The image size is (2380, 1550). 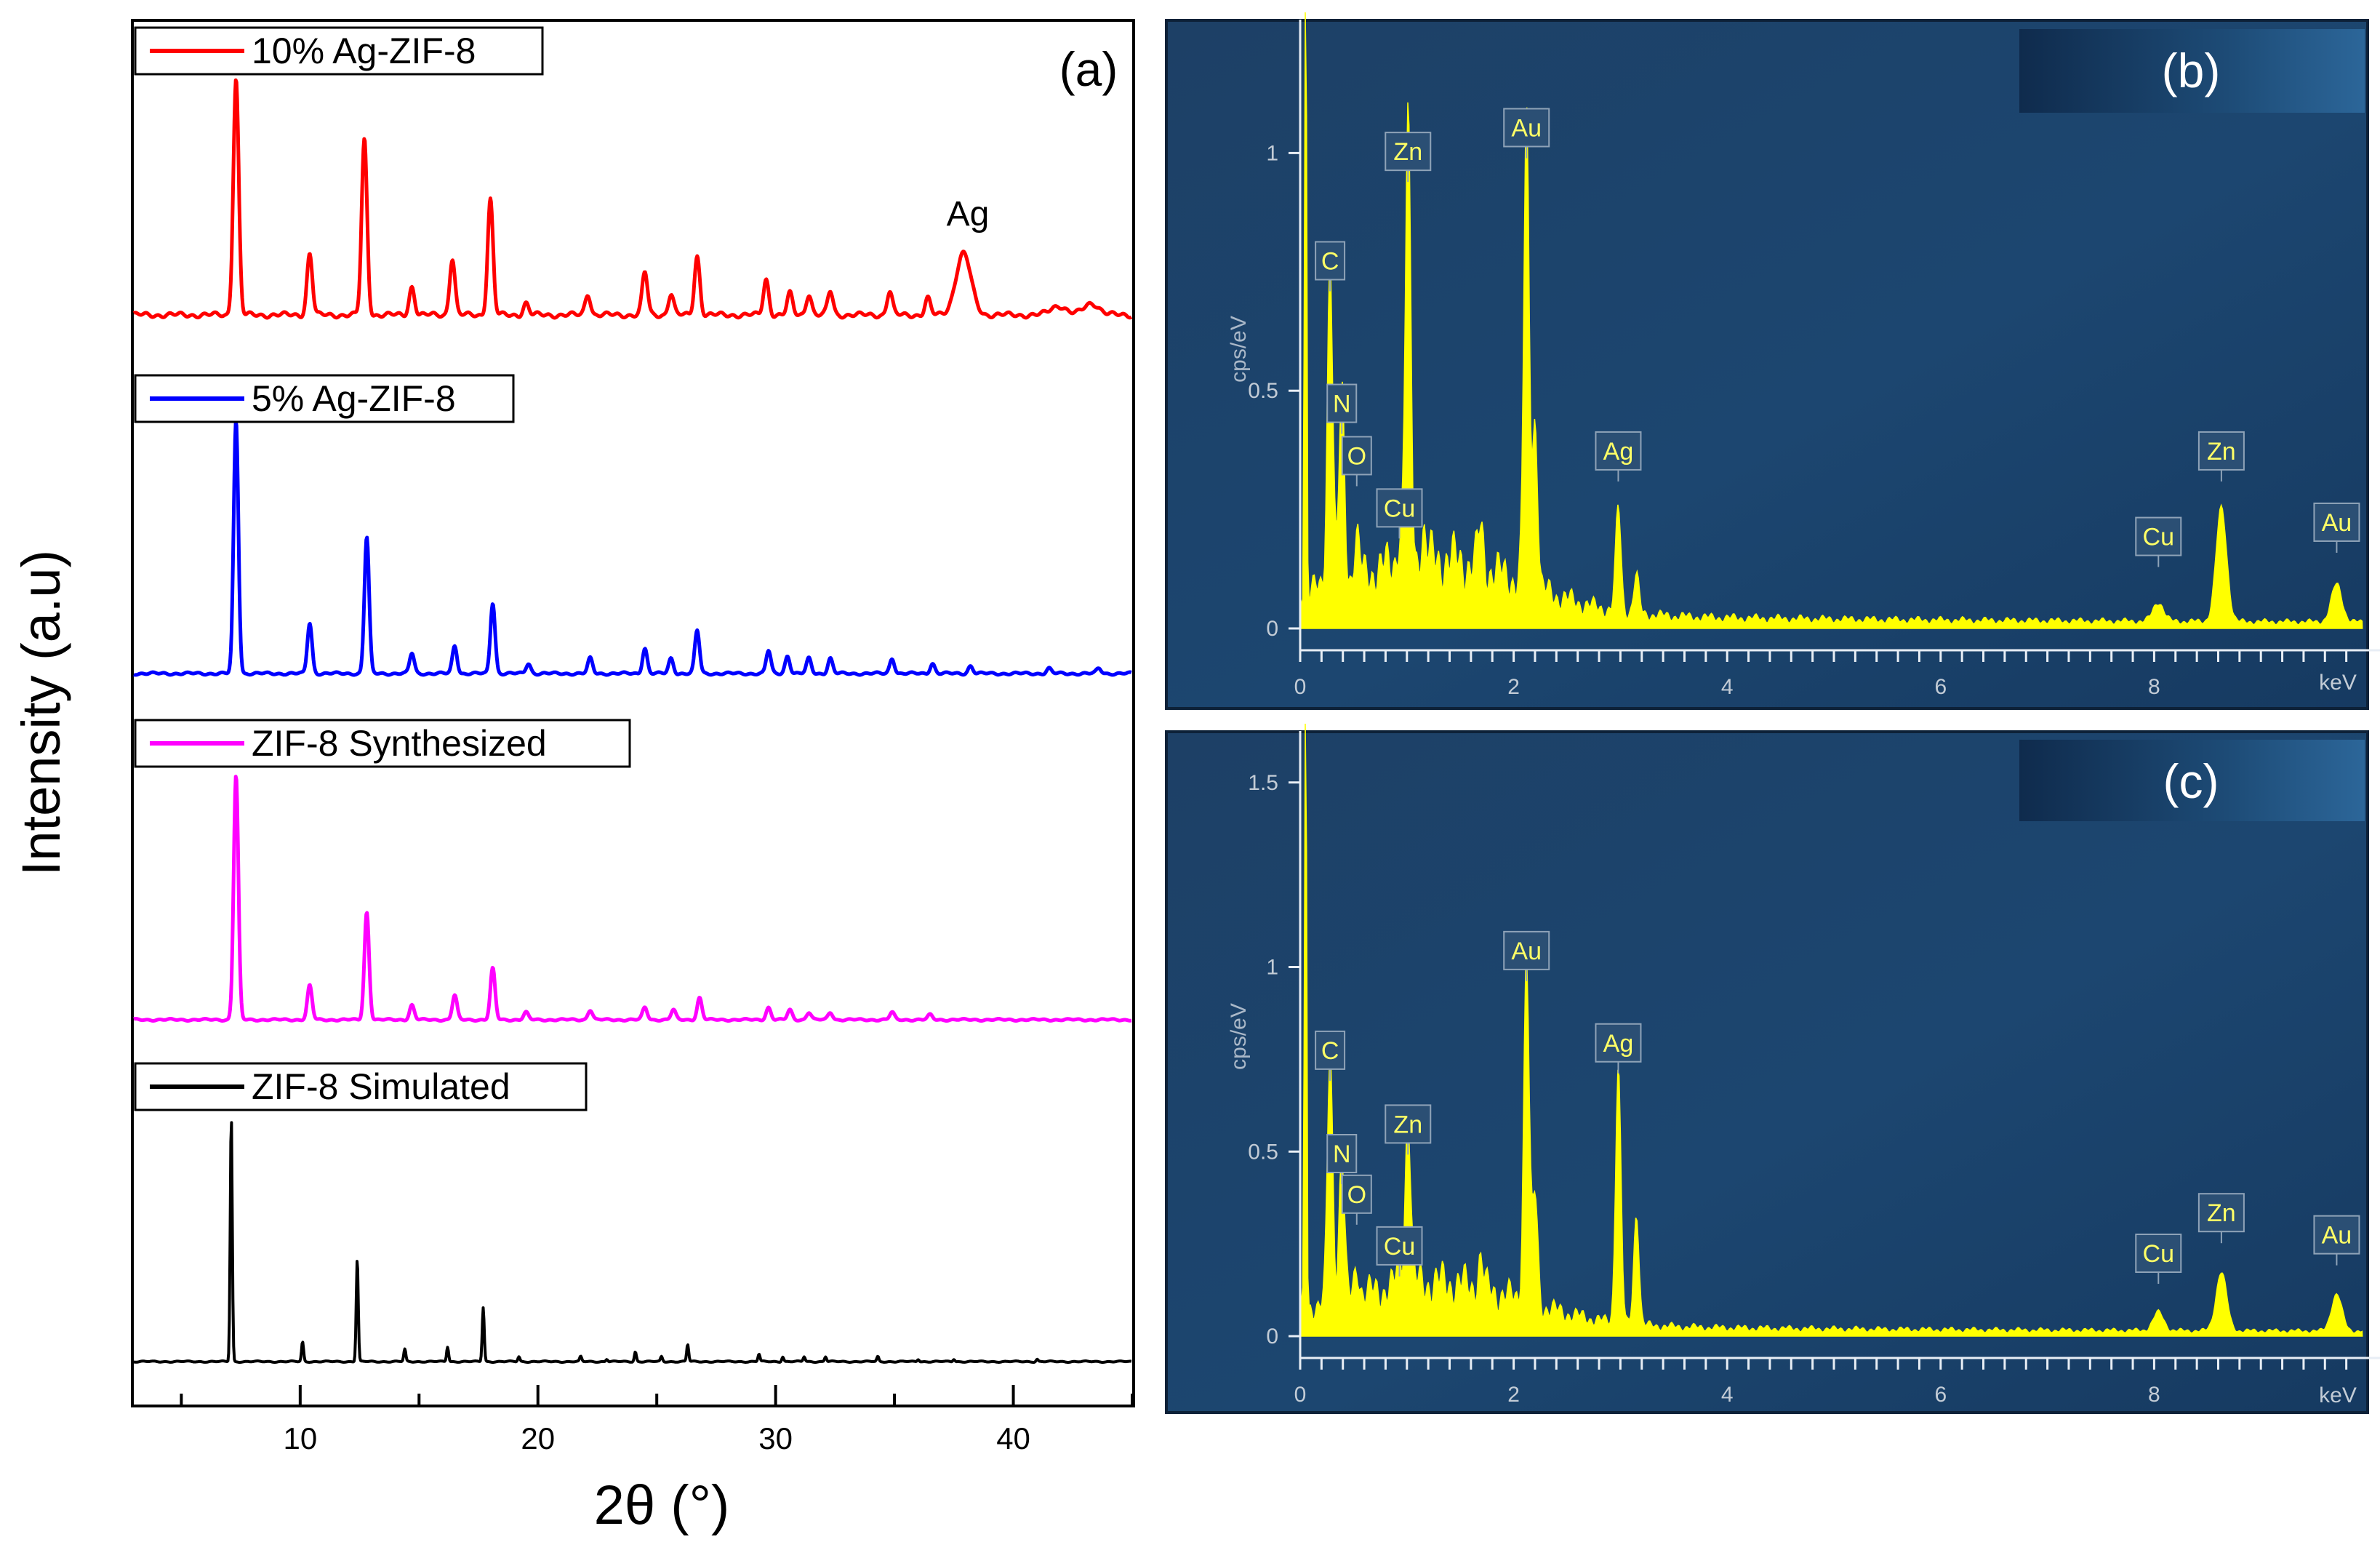 What do you see at coordinates (2338, 1395) in the screenshot?
I see `eds-c-x-axis-label: keV` at bounding box center [2338, 1395].